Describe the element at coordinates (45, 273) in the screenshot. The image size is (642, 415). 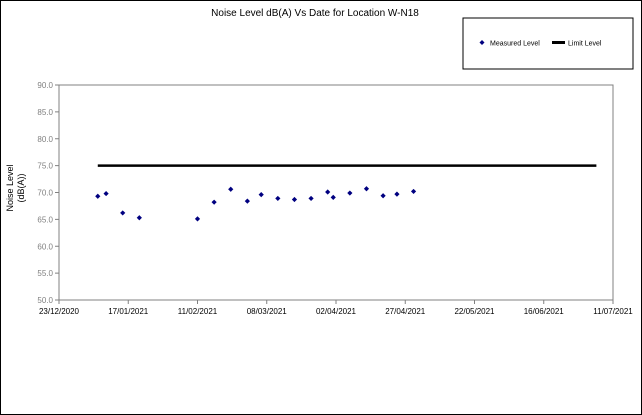
I see `y-tick-label: 55.0` at that location.